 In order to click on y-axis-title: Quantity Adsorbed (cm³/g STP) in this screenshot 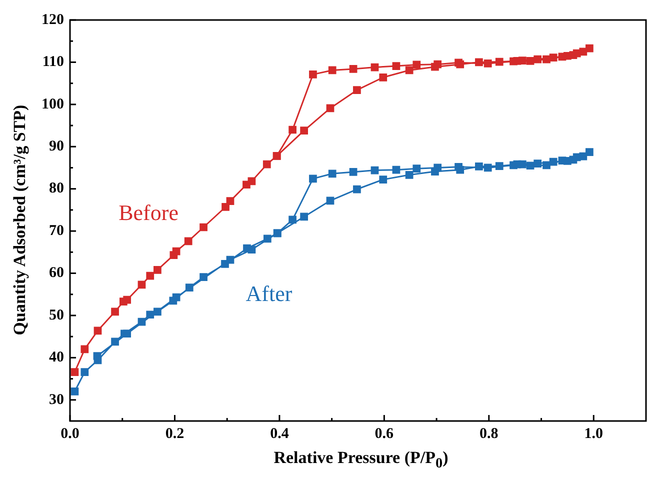, I will do `click(20, 221)`.